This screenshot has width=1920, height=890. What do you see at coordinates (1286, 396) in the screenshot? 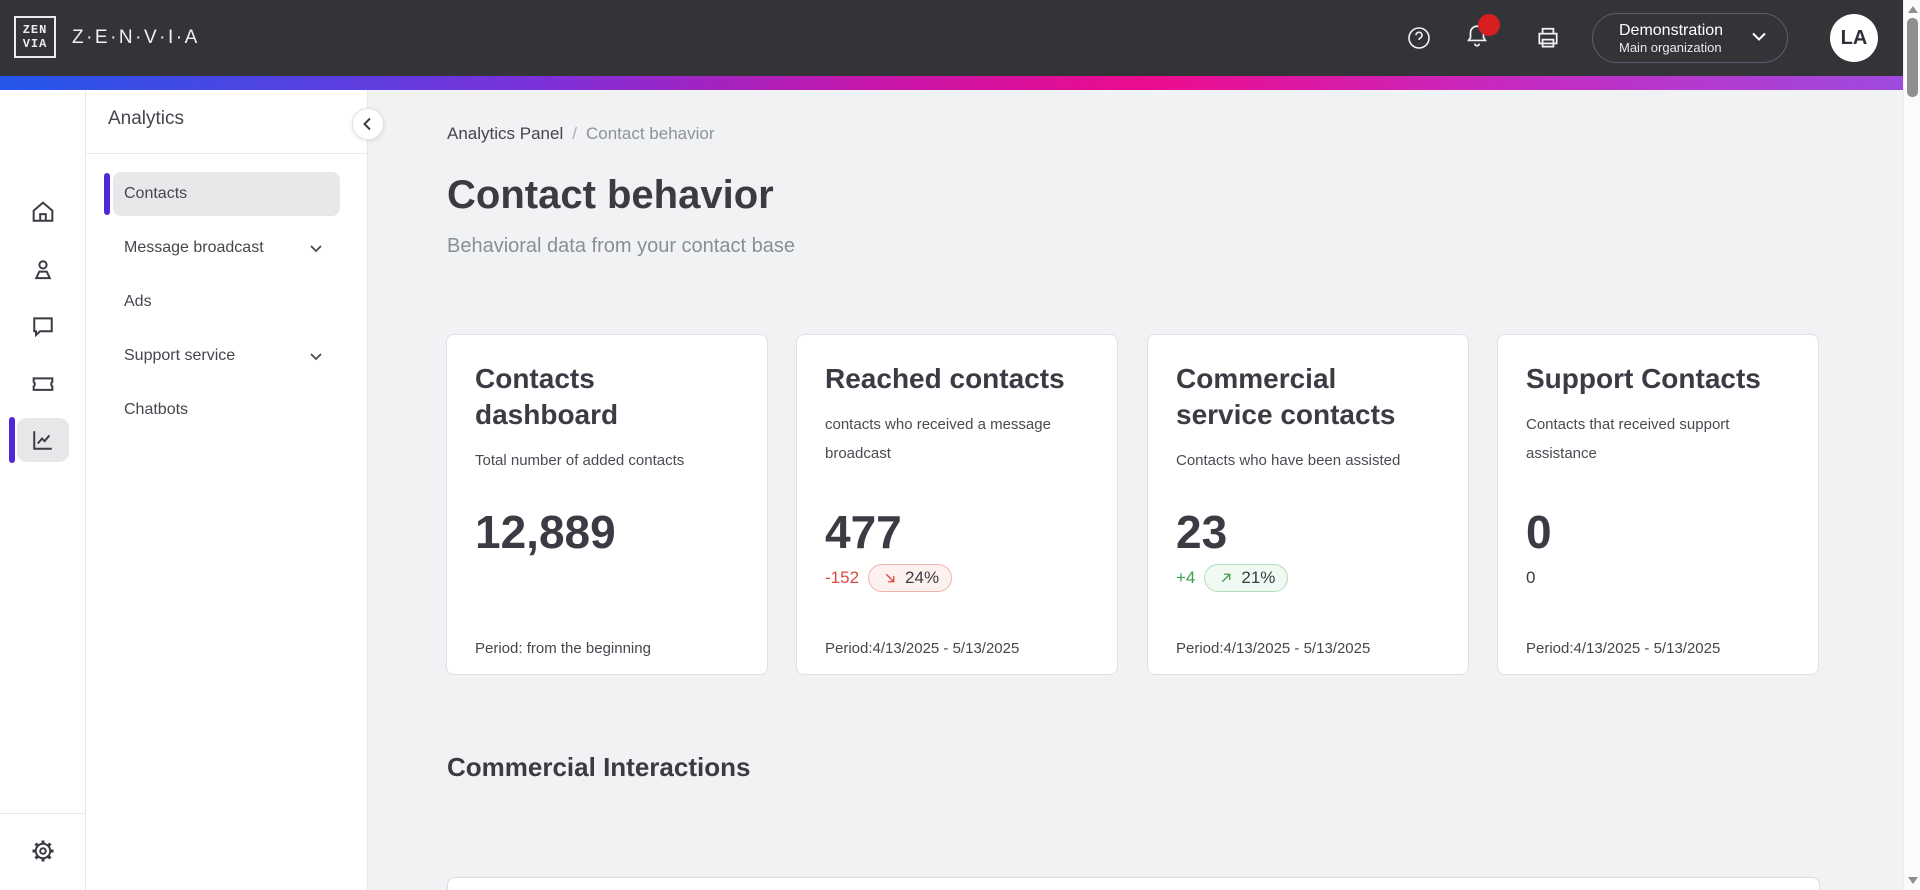
I see `card-title: Commercial service contacts` at bounding box center [1286, 396].